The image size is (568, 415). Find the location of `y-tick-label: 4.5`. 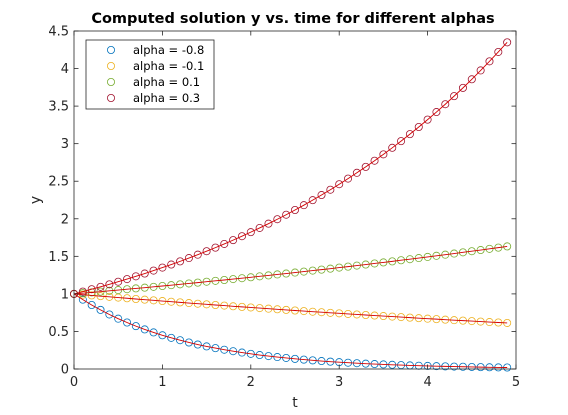

y-tick-label: 4.5 is located at coordinates (58, 32).